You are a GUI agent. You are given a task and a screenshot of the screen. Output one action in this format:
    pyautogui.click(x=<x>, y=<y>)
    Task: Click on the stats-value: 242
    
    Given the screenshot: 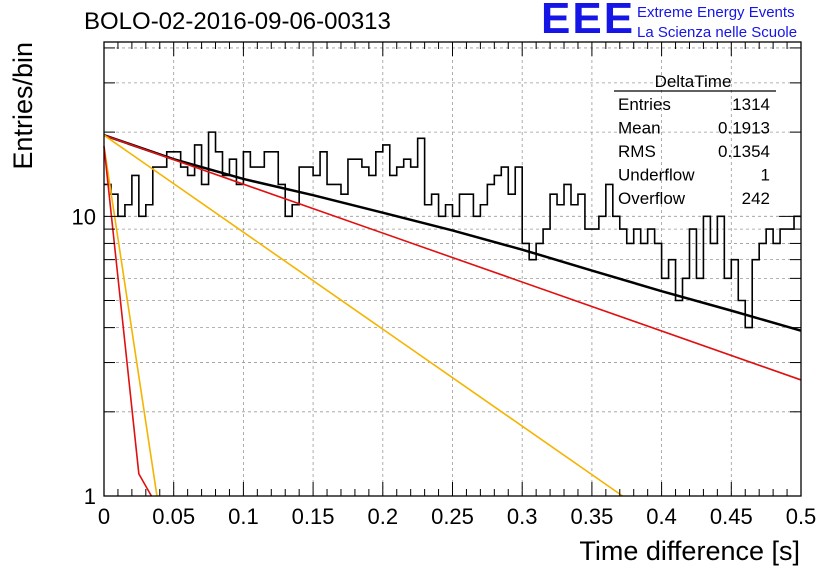 What is the action you would take?
    pyautogui.click(x=756, y=198)
    